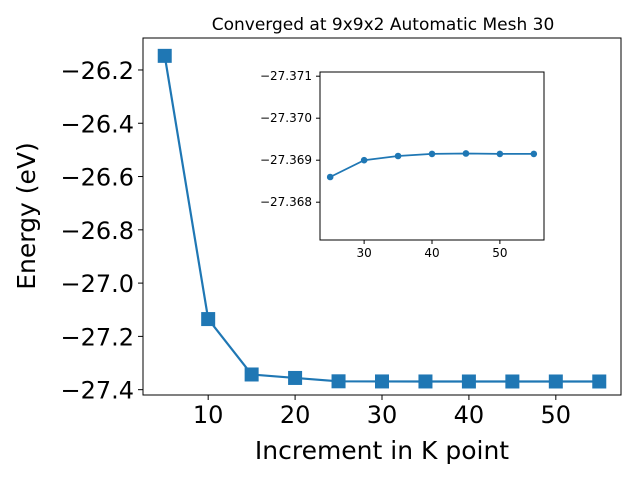 The width and height of the screenshot is (640, 480). I want to click on inset-x-tick-label: 50, so click(499, 253).